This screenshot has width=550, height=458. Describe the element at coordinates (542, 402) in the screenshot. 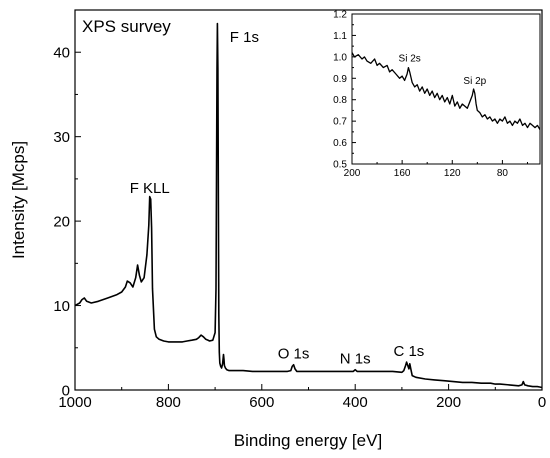

I see `main-x-tick-label: 0` at that location.